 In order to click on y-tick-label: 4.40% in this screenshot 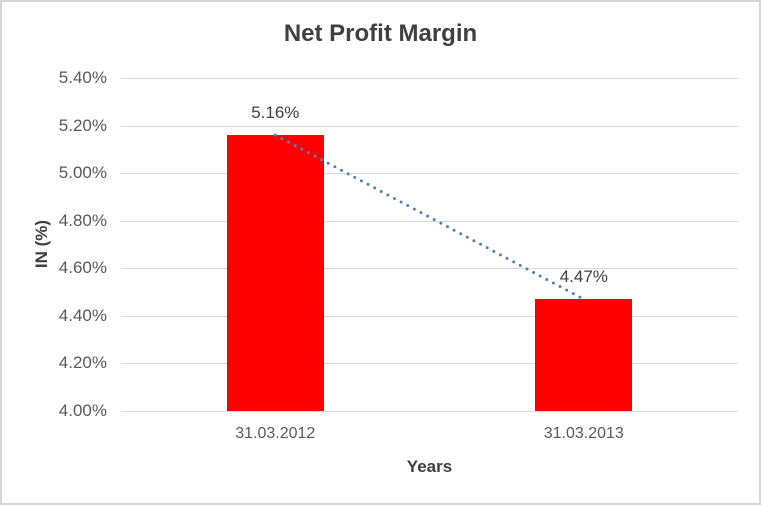, I will do `click(82, 315)`.